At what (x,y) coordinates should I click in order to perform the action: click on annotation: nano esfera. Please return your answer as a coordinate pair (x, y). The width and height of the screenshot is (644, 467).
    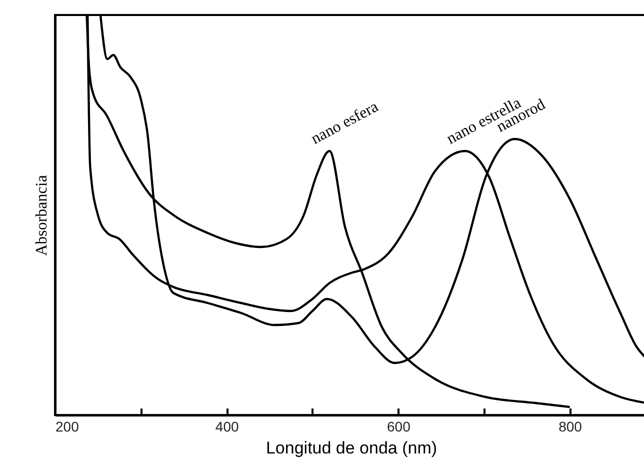
    Looking at the image, I should click on (345, 123).